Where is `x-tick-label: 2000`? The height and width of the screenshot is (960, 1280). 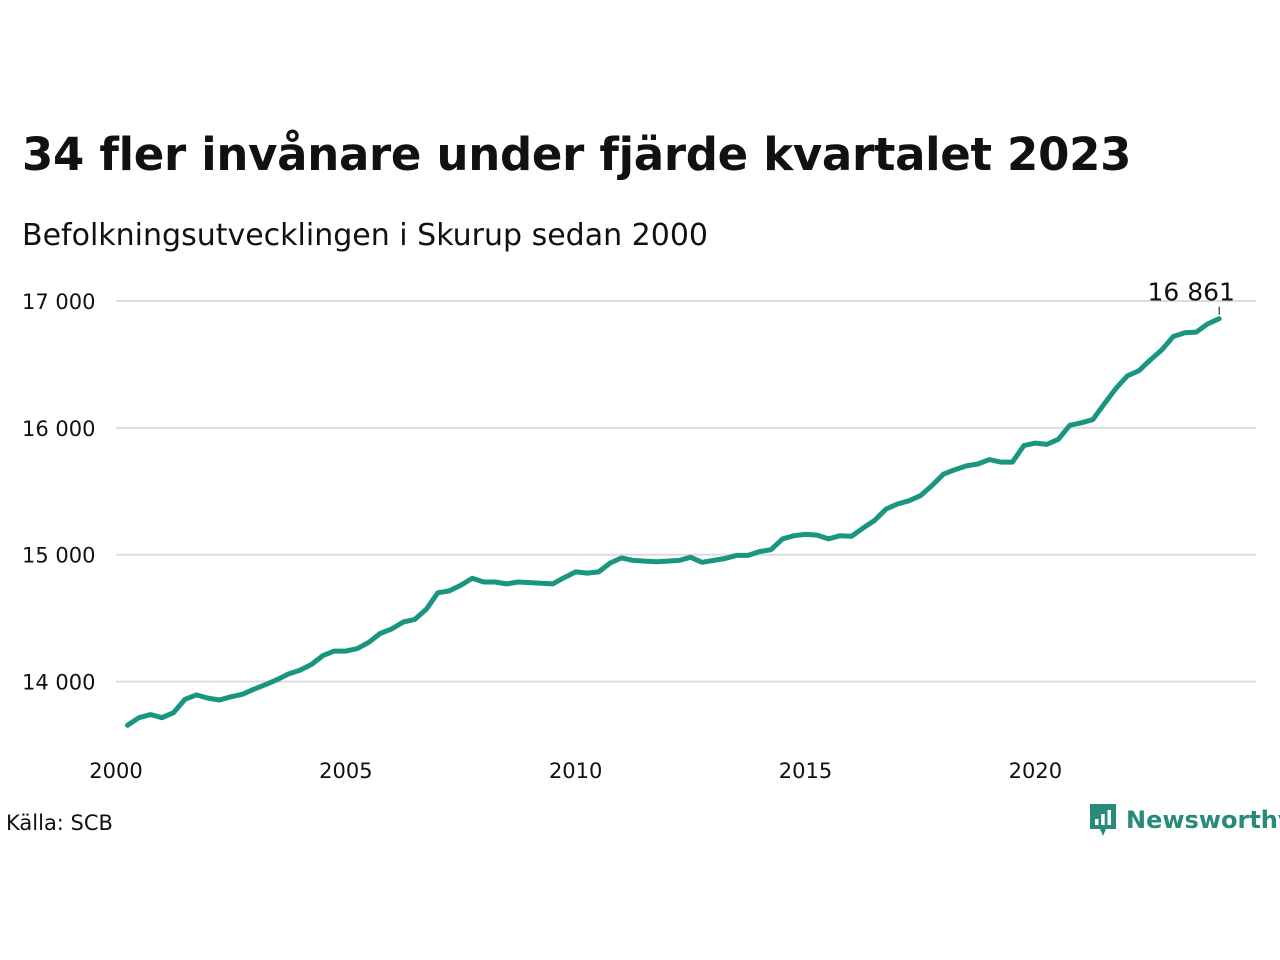 x-tick-label: 2000 is located at coordinates (115, 771).